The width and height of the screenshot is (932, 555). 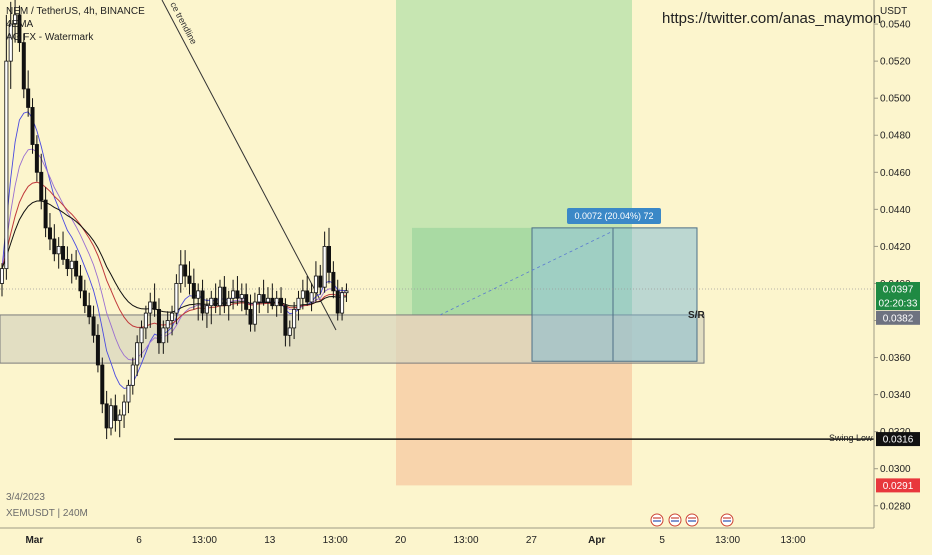 I want to click on indicator-watermark-label: AG FX - Watermark, so click(x=50, y=37).